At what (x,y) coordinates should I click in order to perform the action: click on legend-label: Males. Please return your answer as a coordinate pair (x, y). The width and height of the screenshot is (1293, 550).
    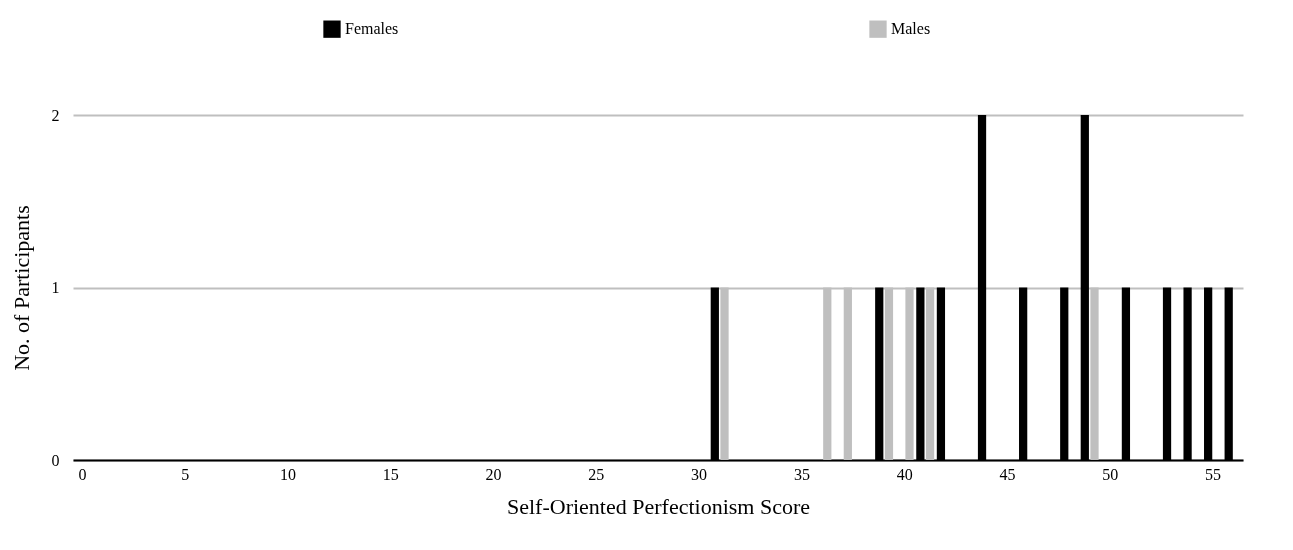
    Looking at the image, I should click on (911, 29).